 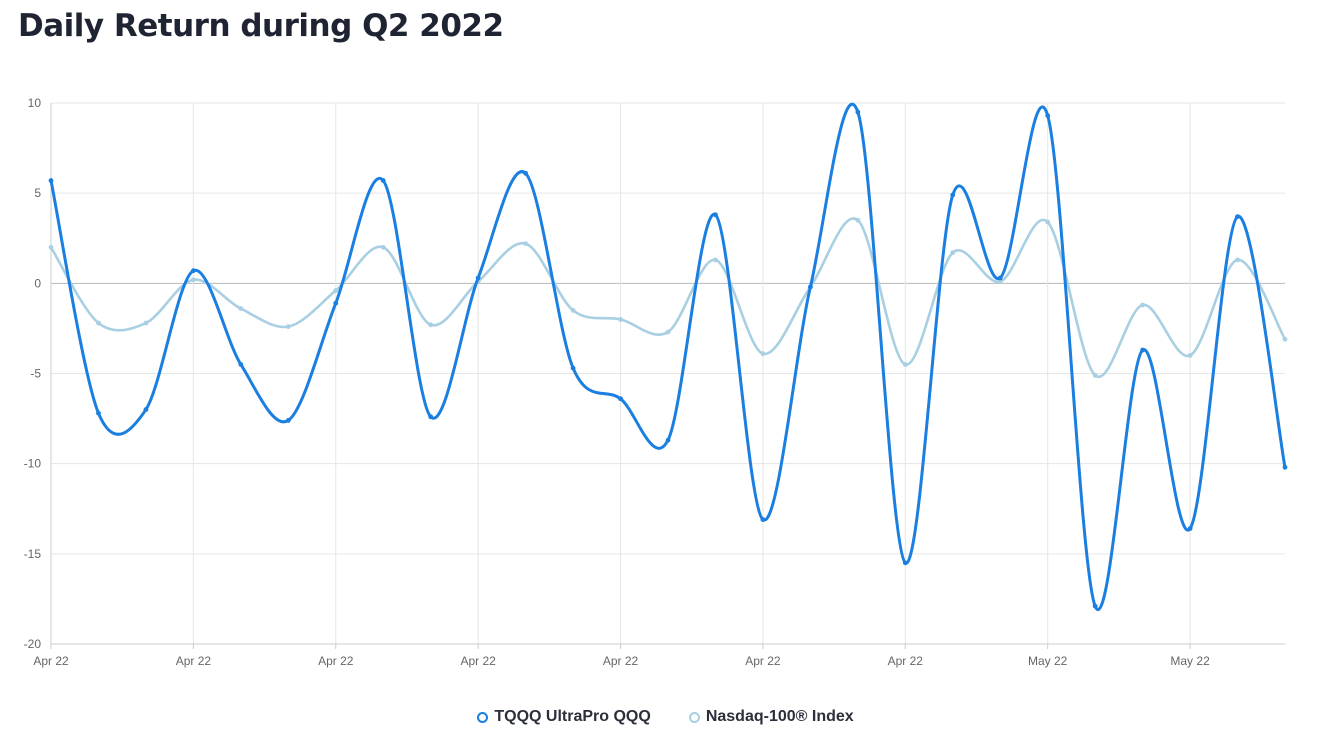 What do you see at coordinates (694, 717) in the screenshot?
I see `legend-marker-nasdaq` at bounding box center [694, 717].